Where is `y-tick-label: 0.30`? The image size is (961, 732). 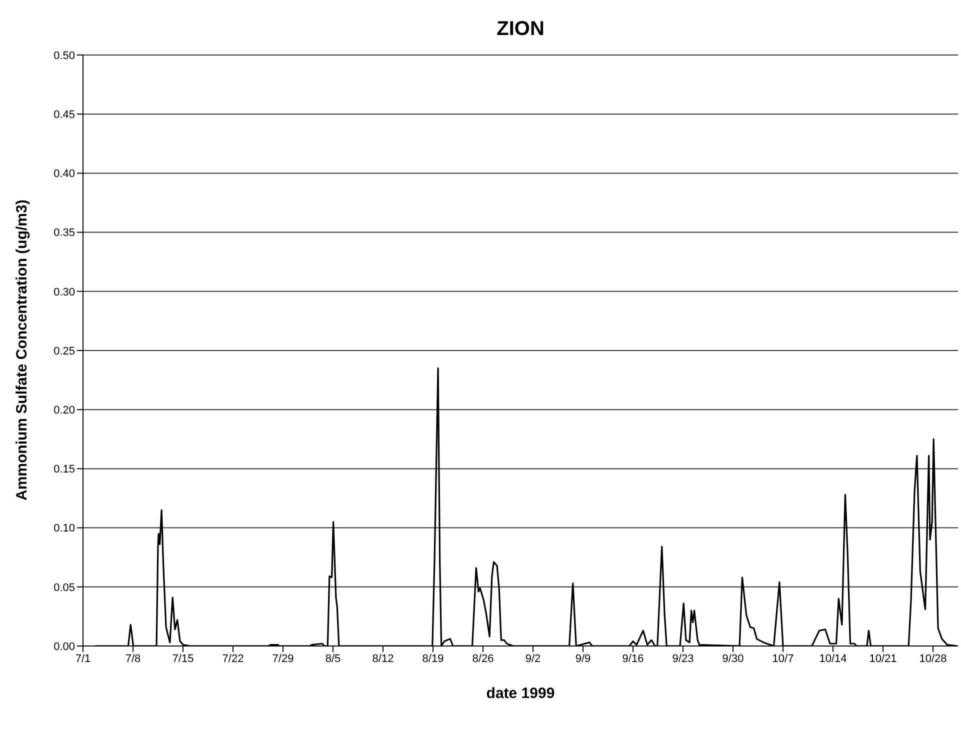
y-tick-label: 0.30 is located at coordinates (64, 292).